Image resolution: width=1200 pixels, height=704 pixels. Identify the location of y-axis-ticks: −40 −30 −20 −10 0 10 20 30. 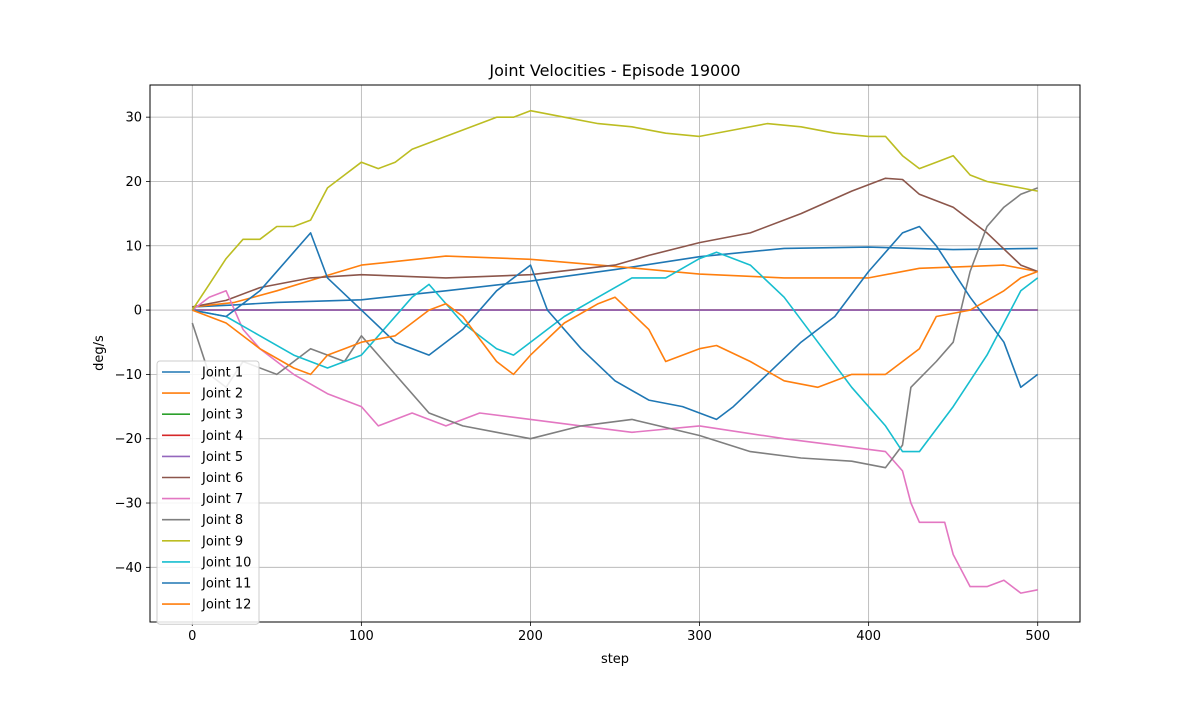
(132, 343).